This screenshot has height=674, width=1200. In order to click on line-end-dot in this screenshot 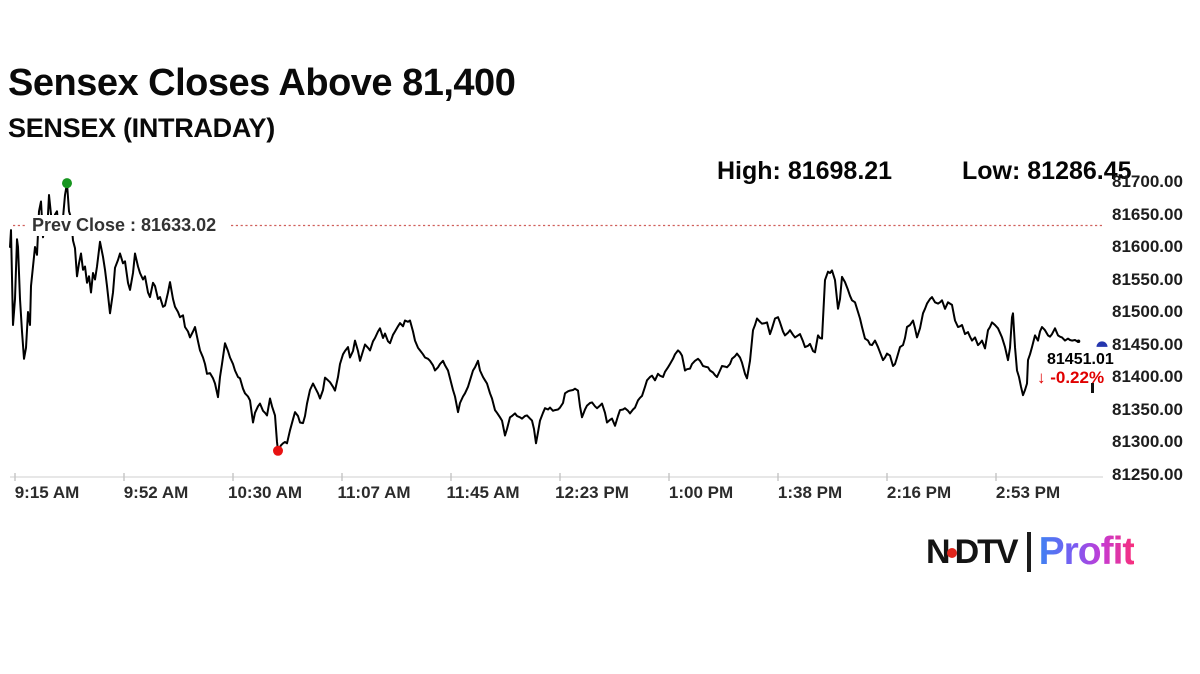, I will do `click(1078, 341)`.